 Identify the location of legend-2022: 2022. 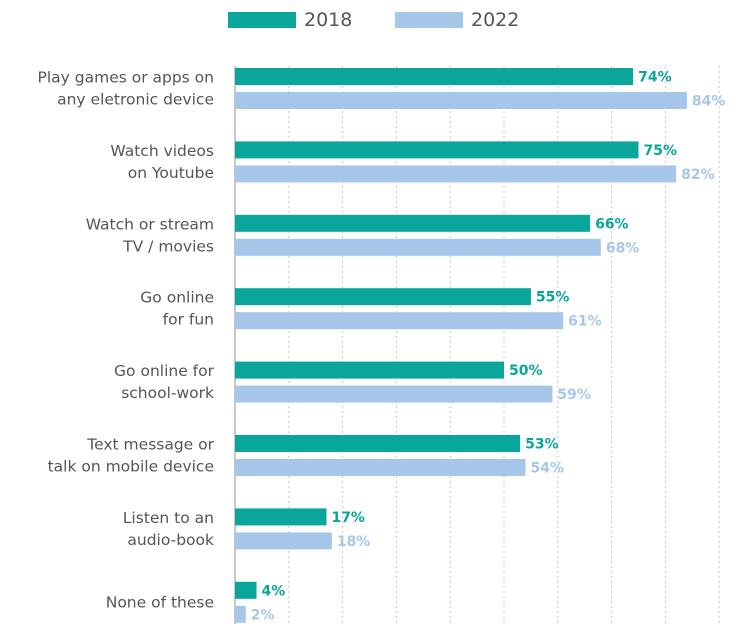
(457, 20).